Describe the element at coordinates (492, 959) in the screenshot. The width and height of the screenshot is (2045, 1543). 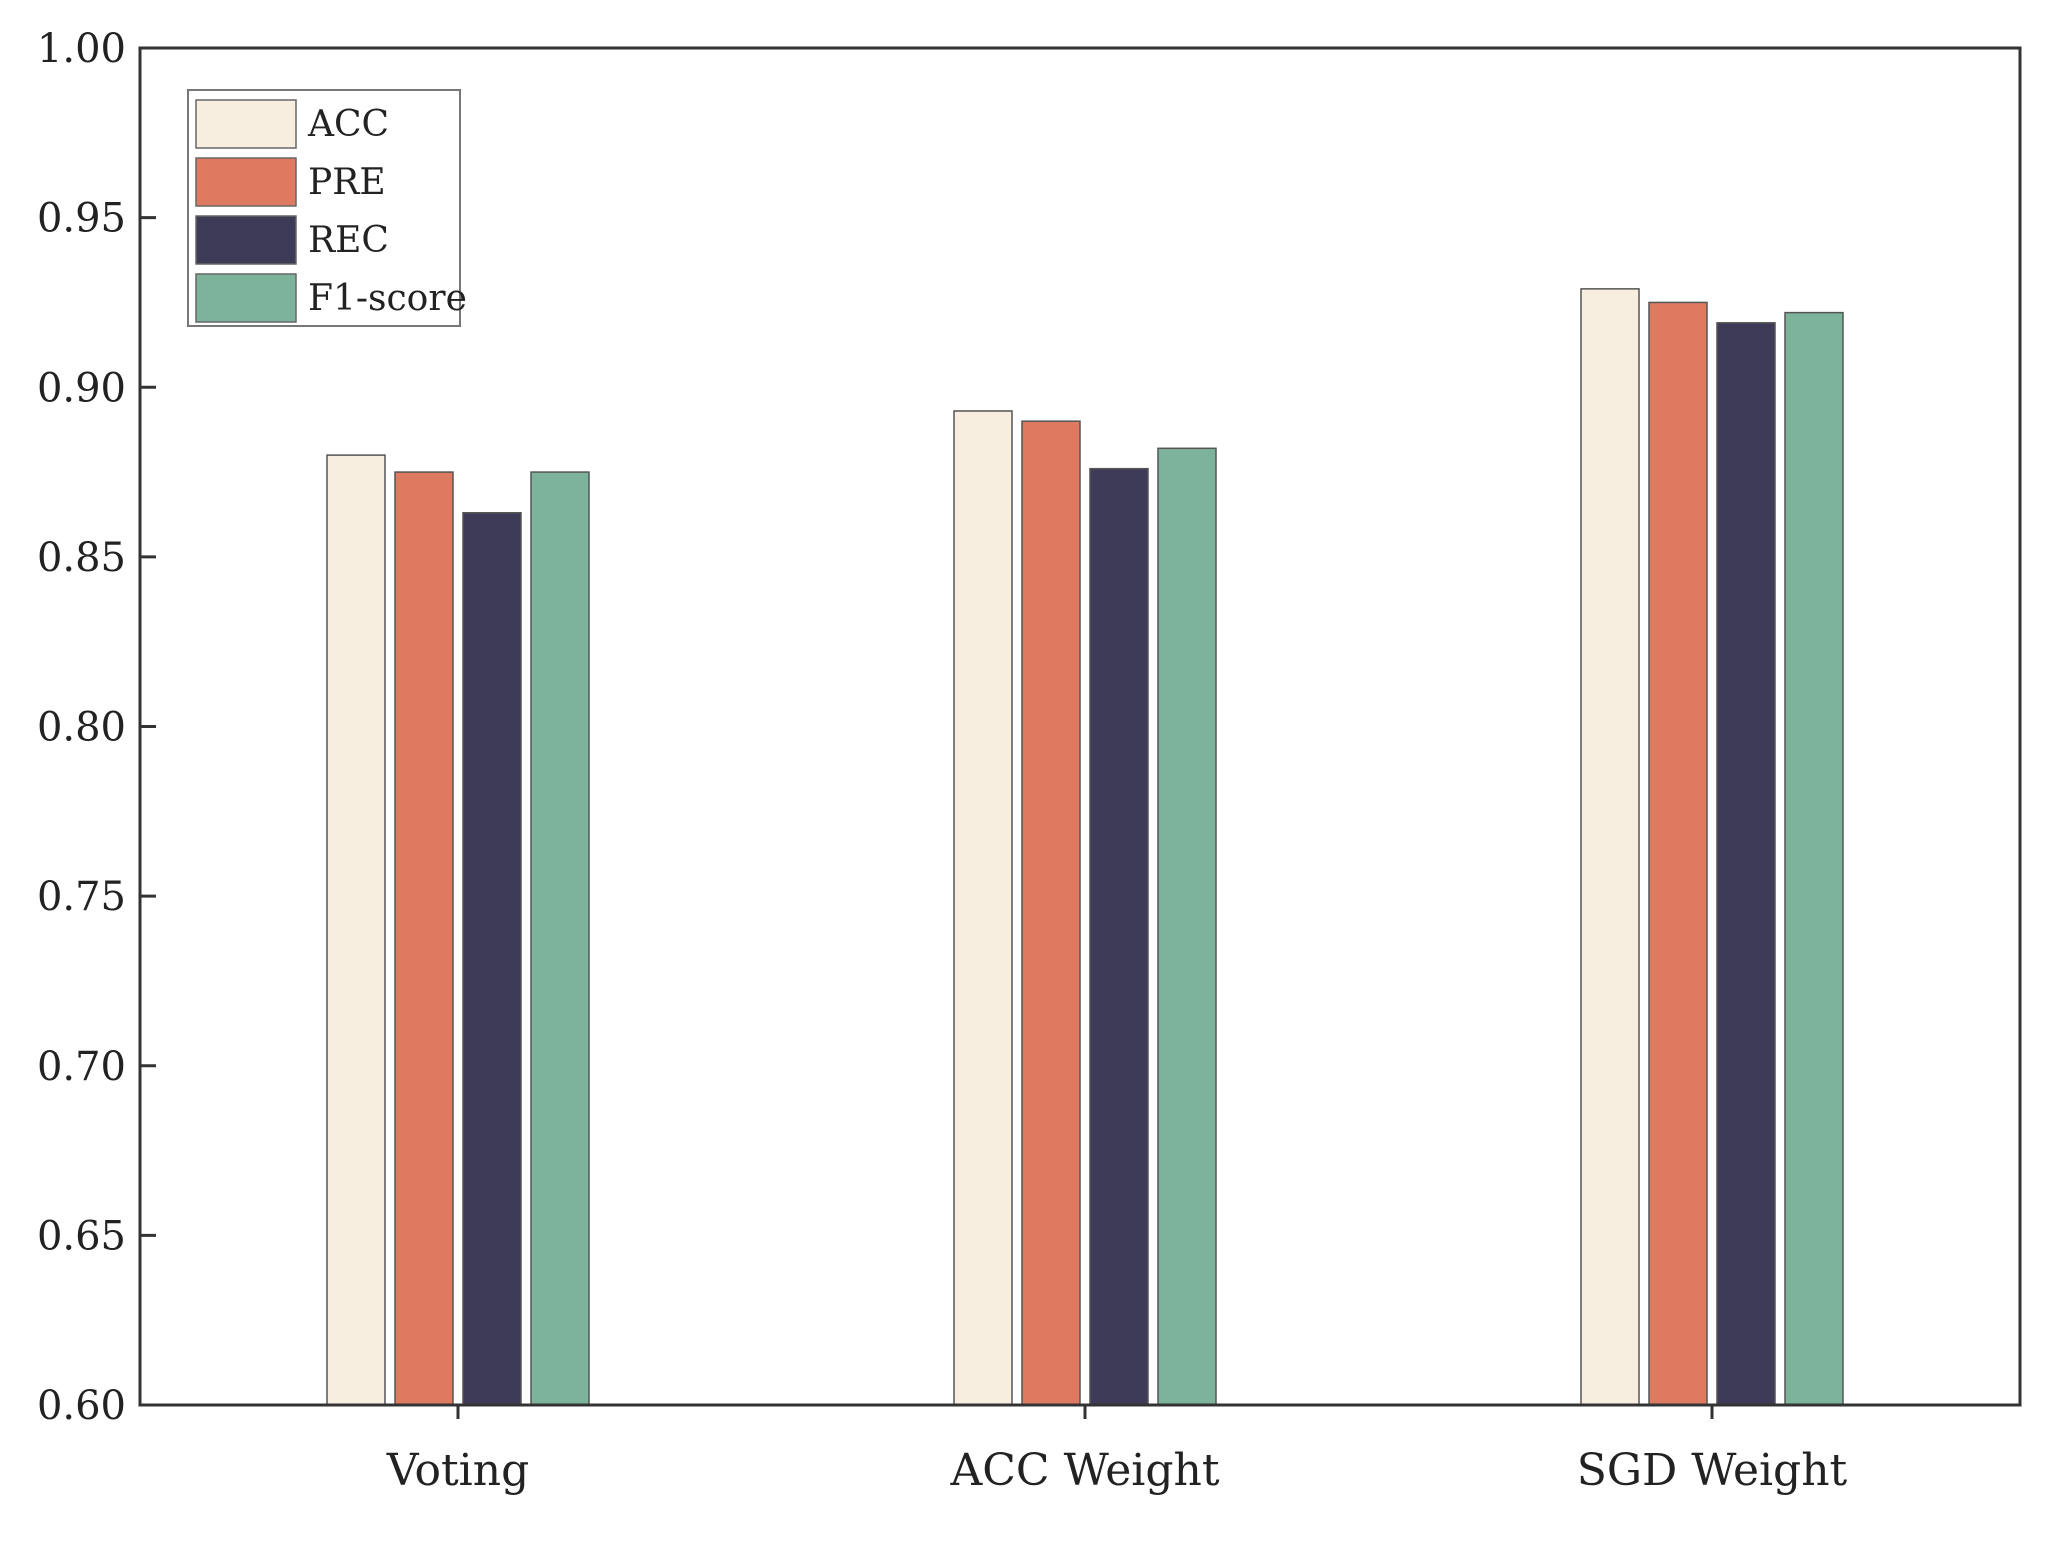
I see `bar-rec-voting` at that location.